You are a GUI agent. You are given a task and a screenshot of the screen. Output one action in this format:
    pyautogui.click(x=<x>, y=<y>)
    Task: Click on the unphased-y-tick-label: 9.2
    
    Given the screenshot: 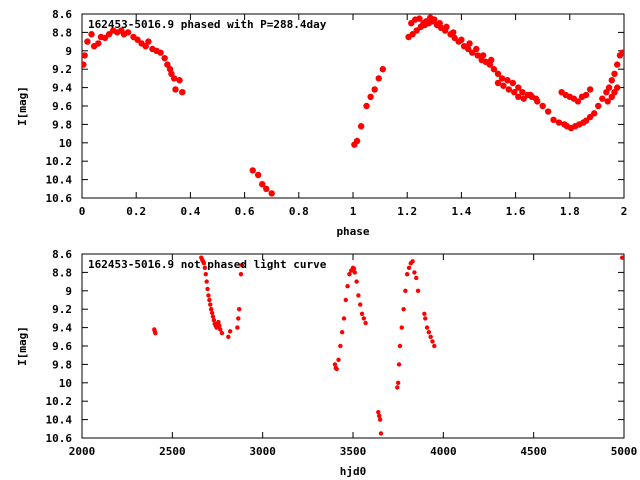 What is the action you would take?
    pyautogui.click(x=62, y=309)
    